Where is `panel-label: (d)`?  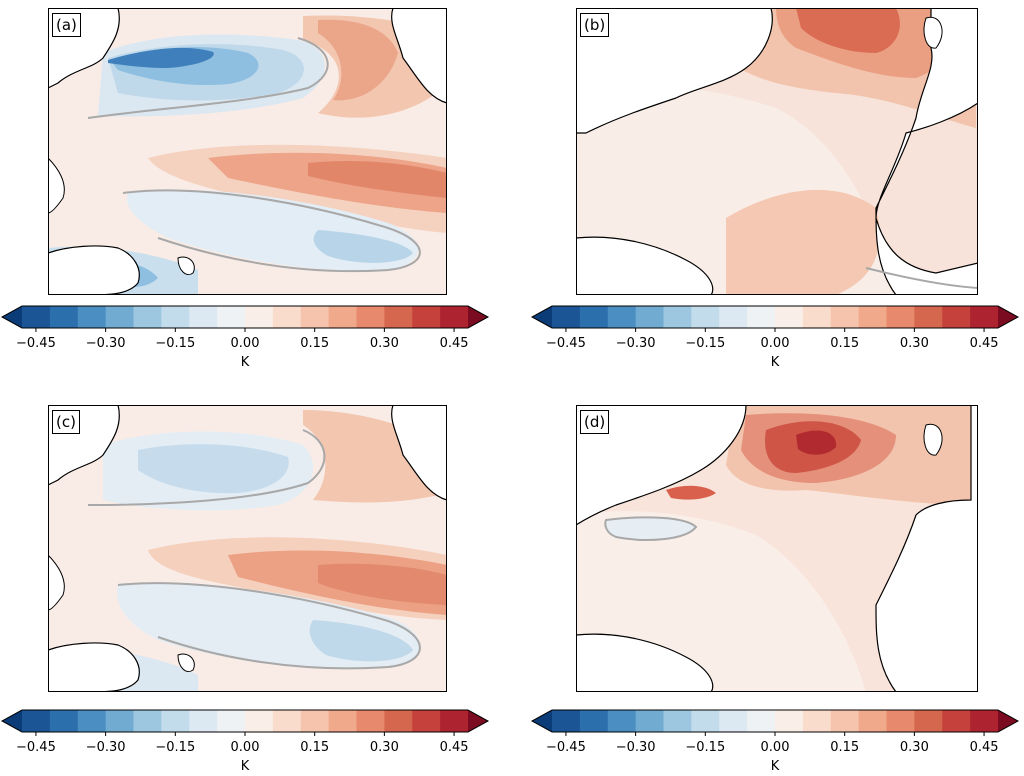 panel-label: (d) is located at coordinates (595, 422).